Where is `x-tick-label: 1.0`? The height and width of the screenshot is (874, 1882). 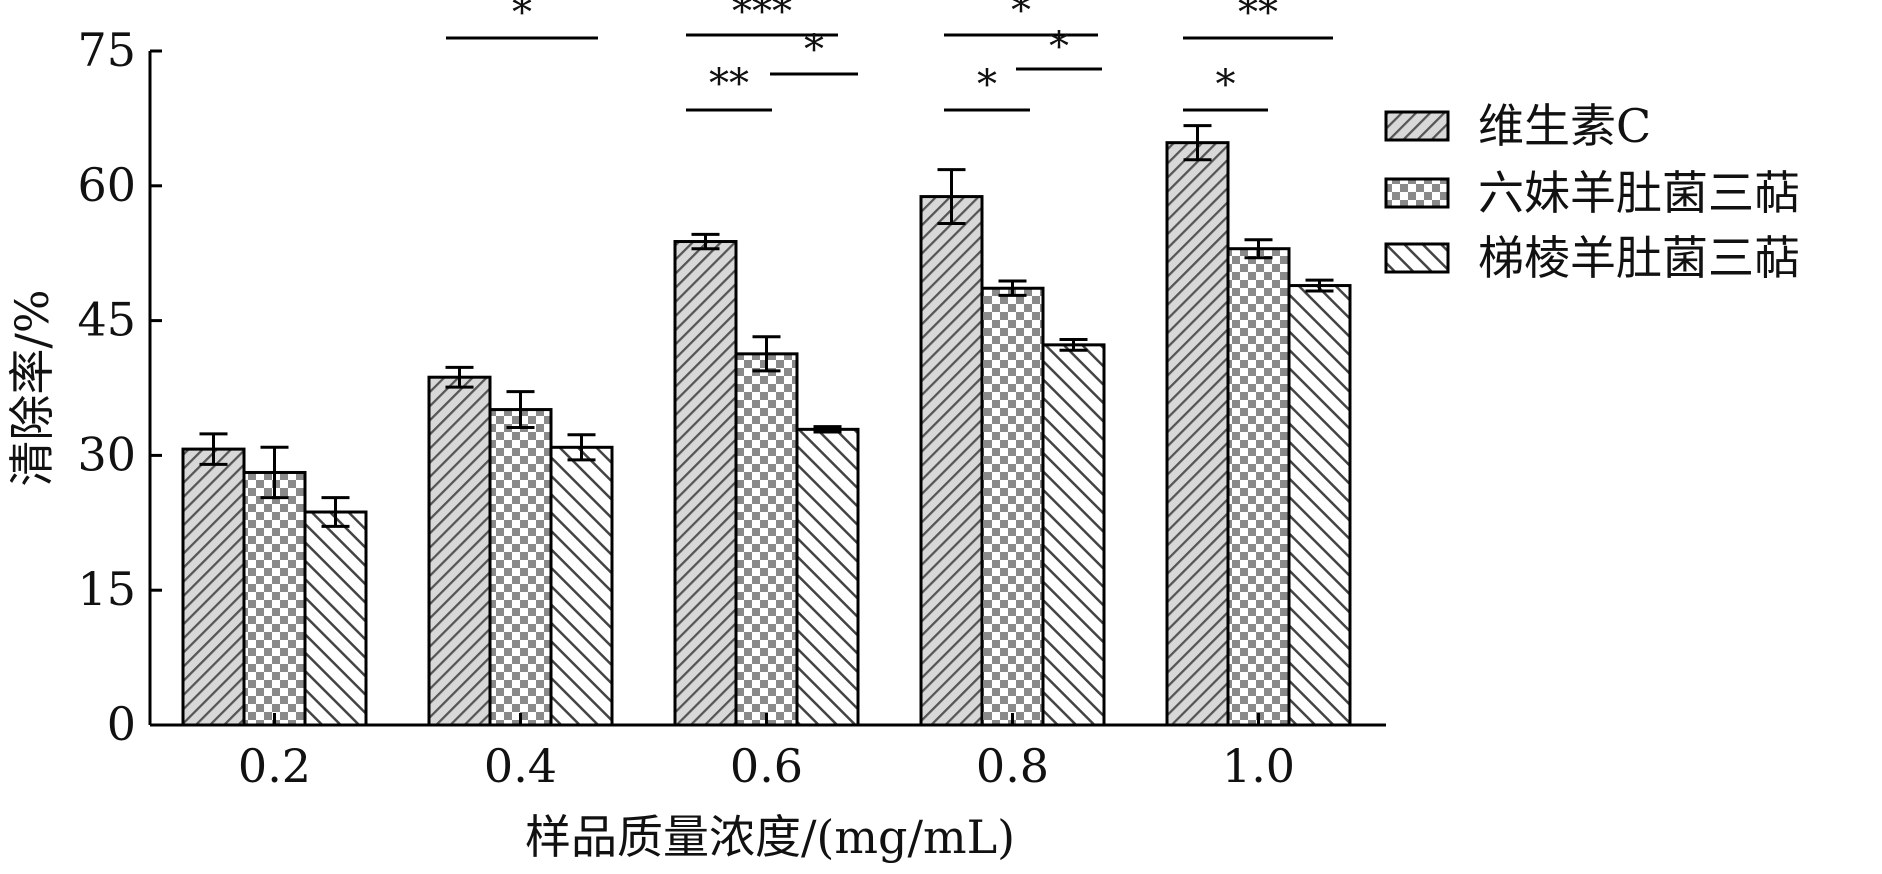 x-tick-label: 1.0 is located at coordinates (1258, 766).